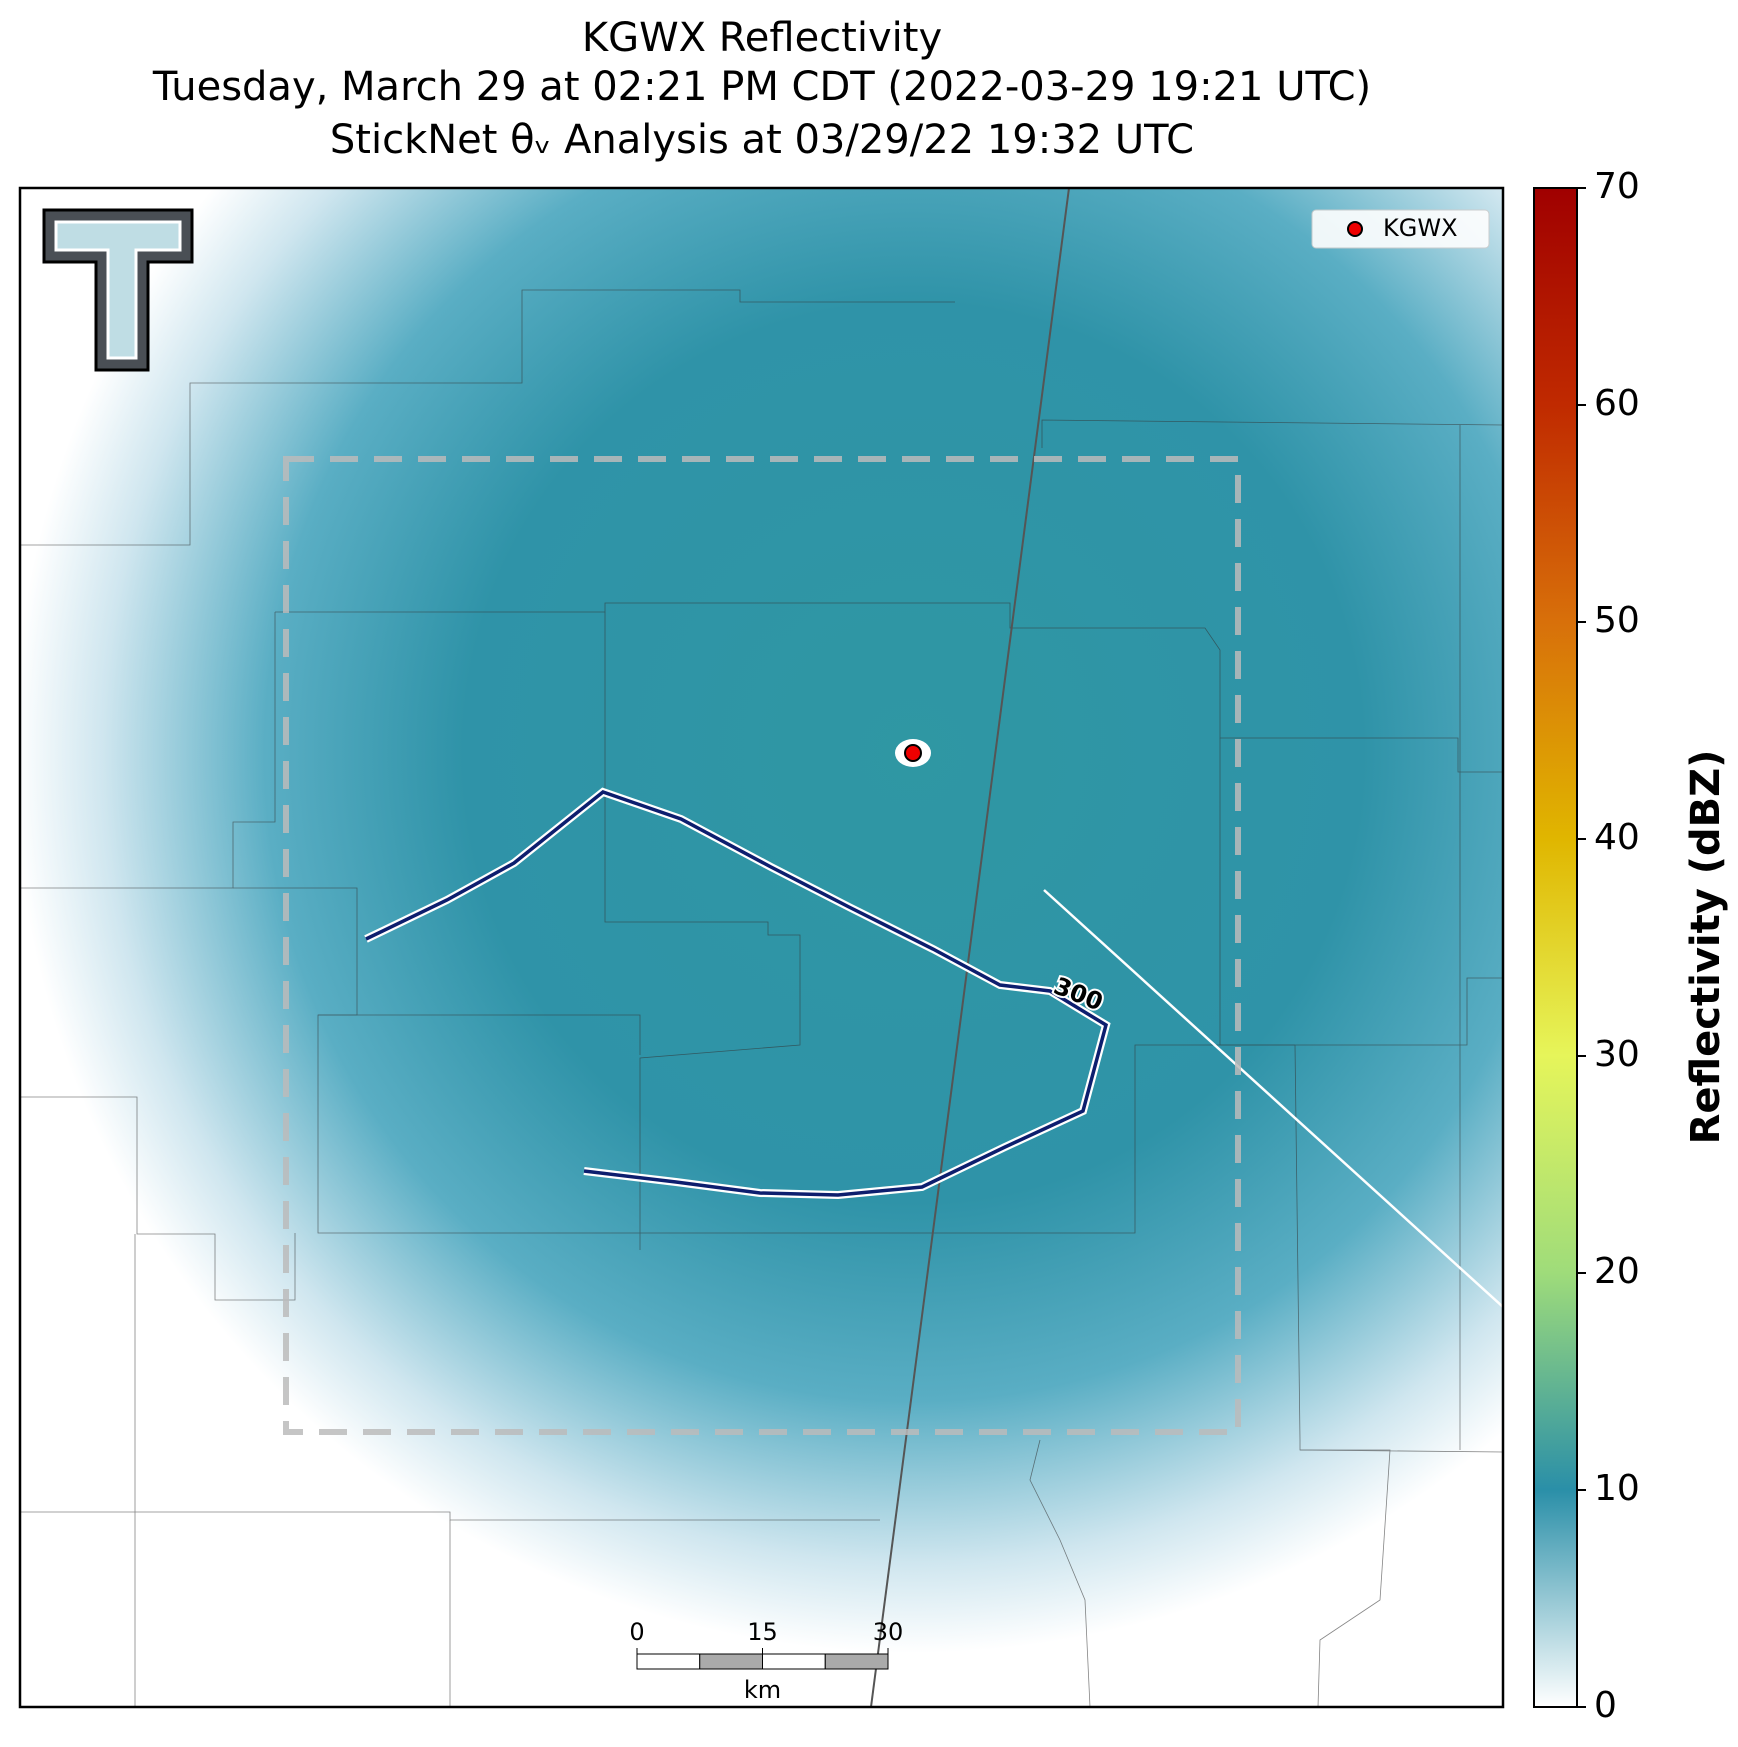 This screenshot has width=1738, height=1747. I want to click on theta-v-contour, so click(737, 993).